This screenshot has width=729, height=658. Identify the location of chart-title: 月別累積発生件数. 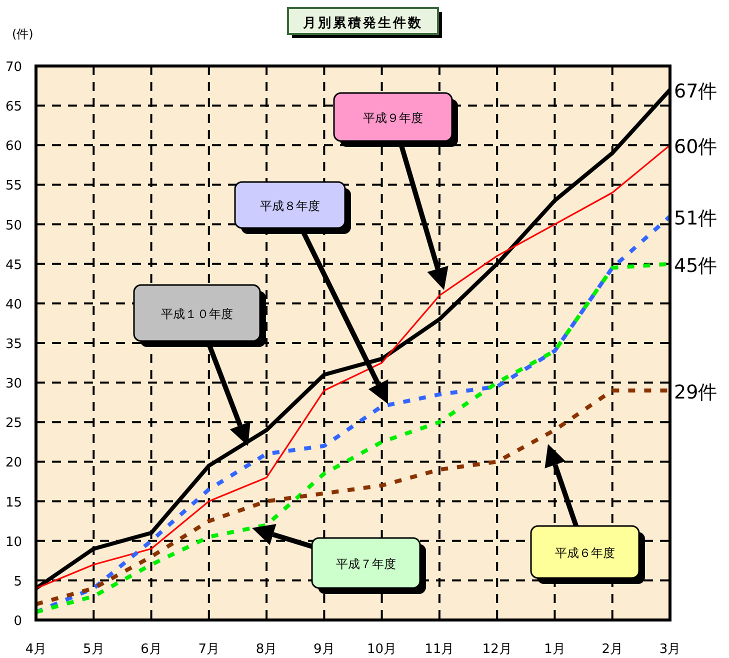
(362, 23).